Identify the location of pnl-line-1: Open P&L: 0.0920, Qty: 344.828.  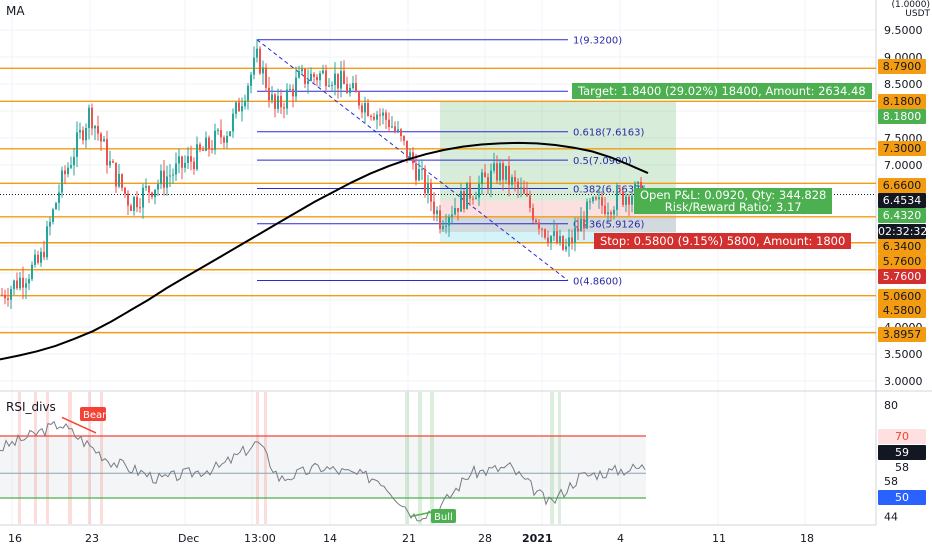
(733, 195).